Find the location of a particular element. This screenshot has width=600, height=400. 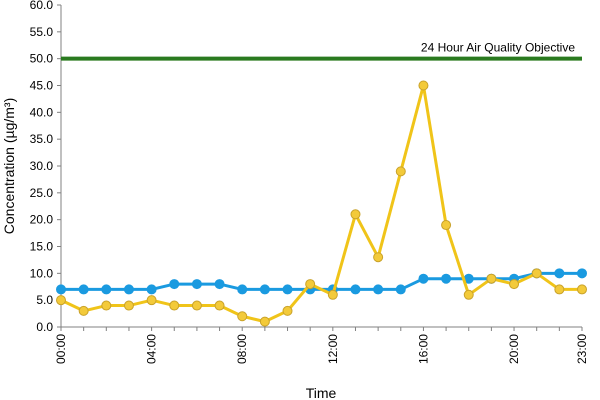

x-tick-label: 00:00 is located at coordinates (61, 349).